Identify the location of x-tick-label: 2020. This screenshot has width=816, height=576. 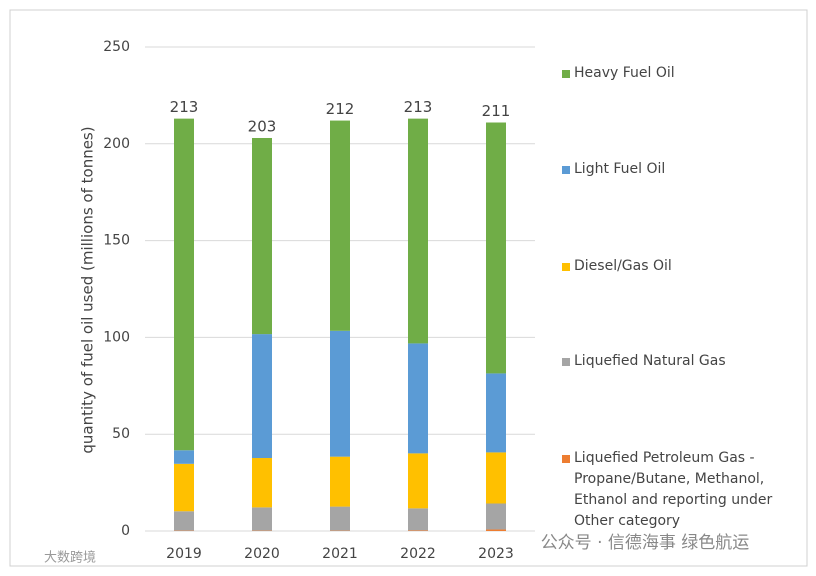
(262, 554).